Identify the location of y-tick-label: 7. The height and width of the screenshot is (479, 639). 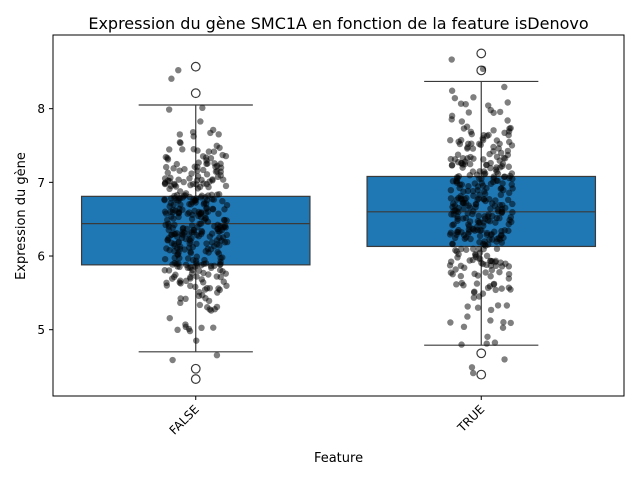
(41, 183).